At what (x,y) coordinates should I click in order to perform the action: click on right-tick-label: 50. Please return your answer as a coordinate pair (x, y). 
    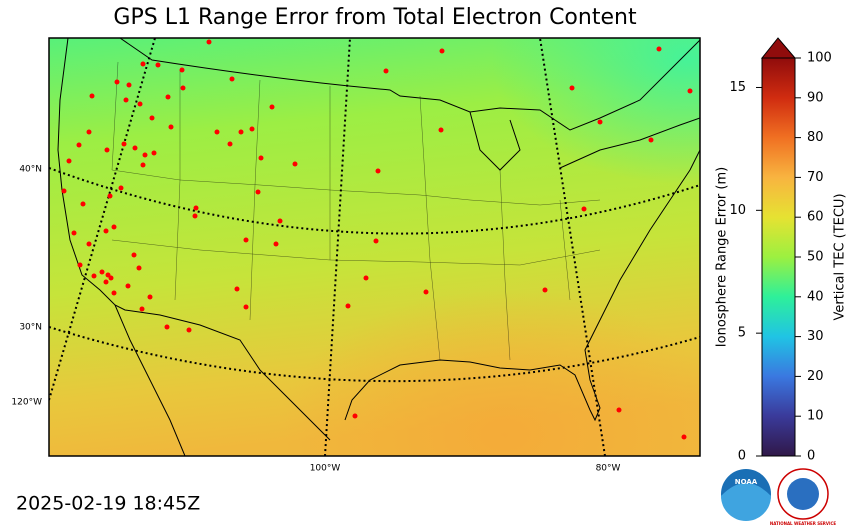
    Looking at the image, I should click on (815, 257).